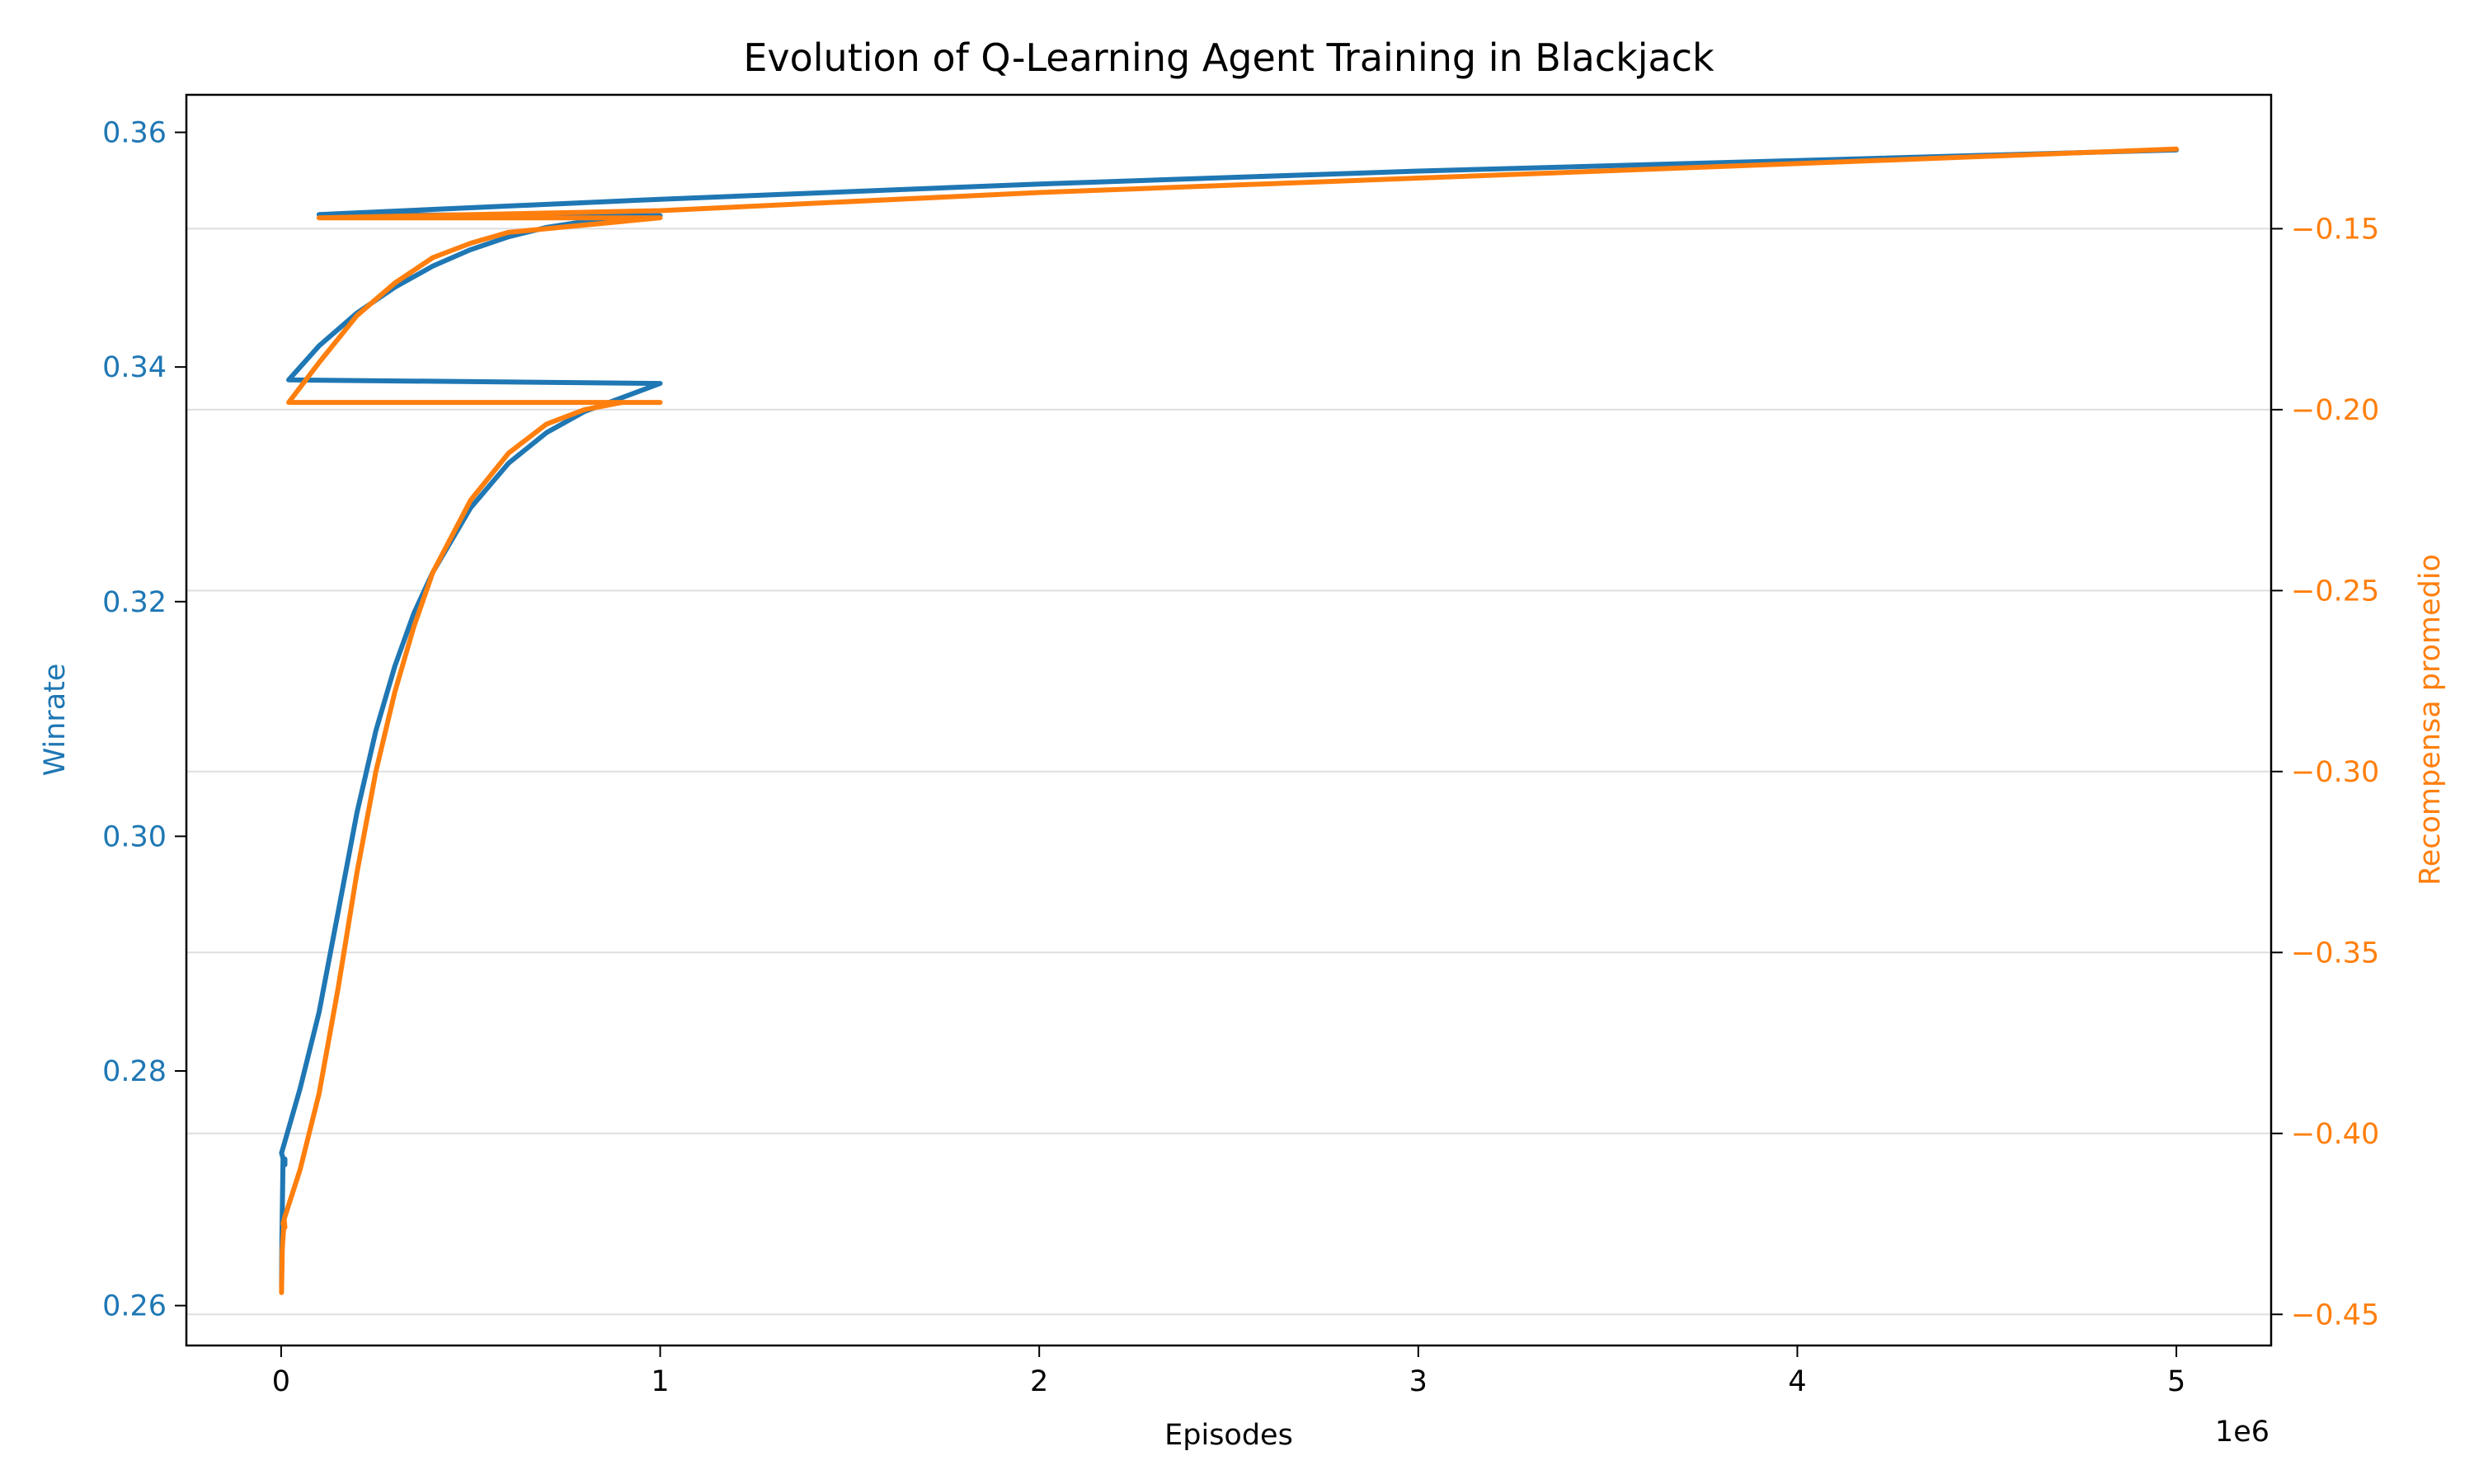 The image size is (2474, 1484). What do you see at coordinates (2430, 719) in the screenshot?
I see `y-right-axis-label: Recompensa promedio` at bounding box center [2430, 719].